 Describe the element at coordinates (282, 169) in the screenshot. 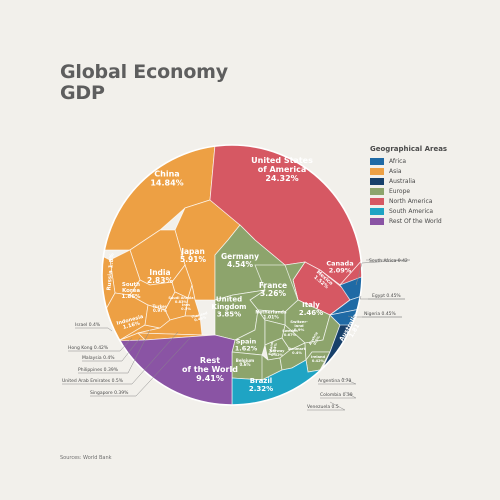

I see `label-united-states-of-america: United States of America 24.32%` at that location.